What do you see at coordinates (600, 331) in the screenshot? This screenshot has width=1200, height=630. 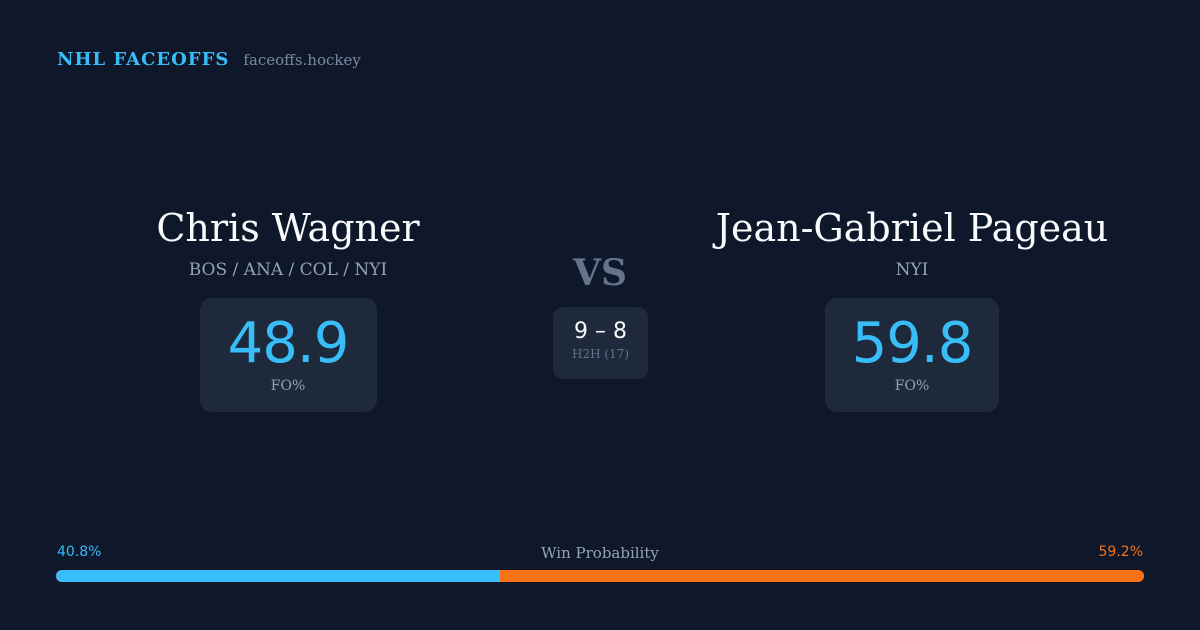 I see `h2h-score: 9 – 8` at bounding box center [600, 331].